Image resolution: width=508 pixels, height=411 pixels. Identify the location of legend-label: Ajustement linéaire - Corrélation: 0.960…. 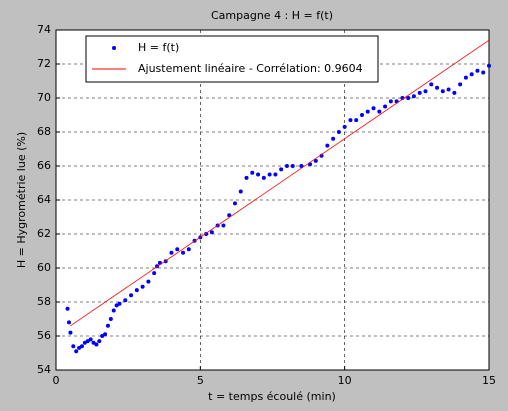
(250, 68).